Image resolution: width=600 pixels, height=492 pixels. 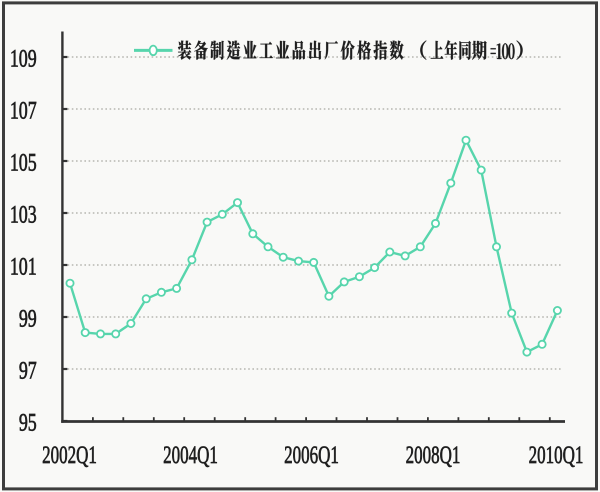 What do you see at coordinates (23, 111) in the screenshot?
I see `svg-text: 107` at bounding box center [23, 111].